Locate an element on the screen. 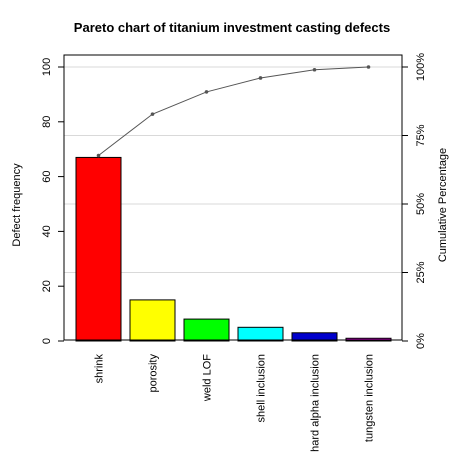 The image size is (460, 472). bar-hard-alpha-inclusion is located at coordinates (314, 337).